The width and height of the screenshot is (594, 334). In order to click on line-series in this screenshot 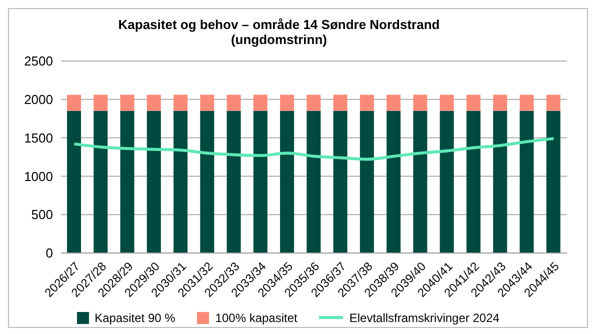, I will do `click(314, 149)`.